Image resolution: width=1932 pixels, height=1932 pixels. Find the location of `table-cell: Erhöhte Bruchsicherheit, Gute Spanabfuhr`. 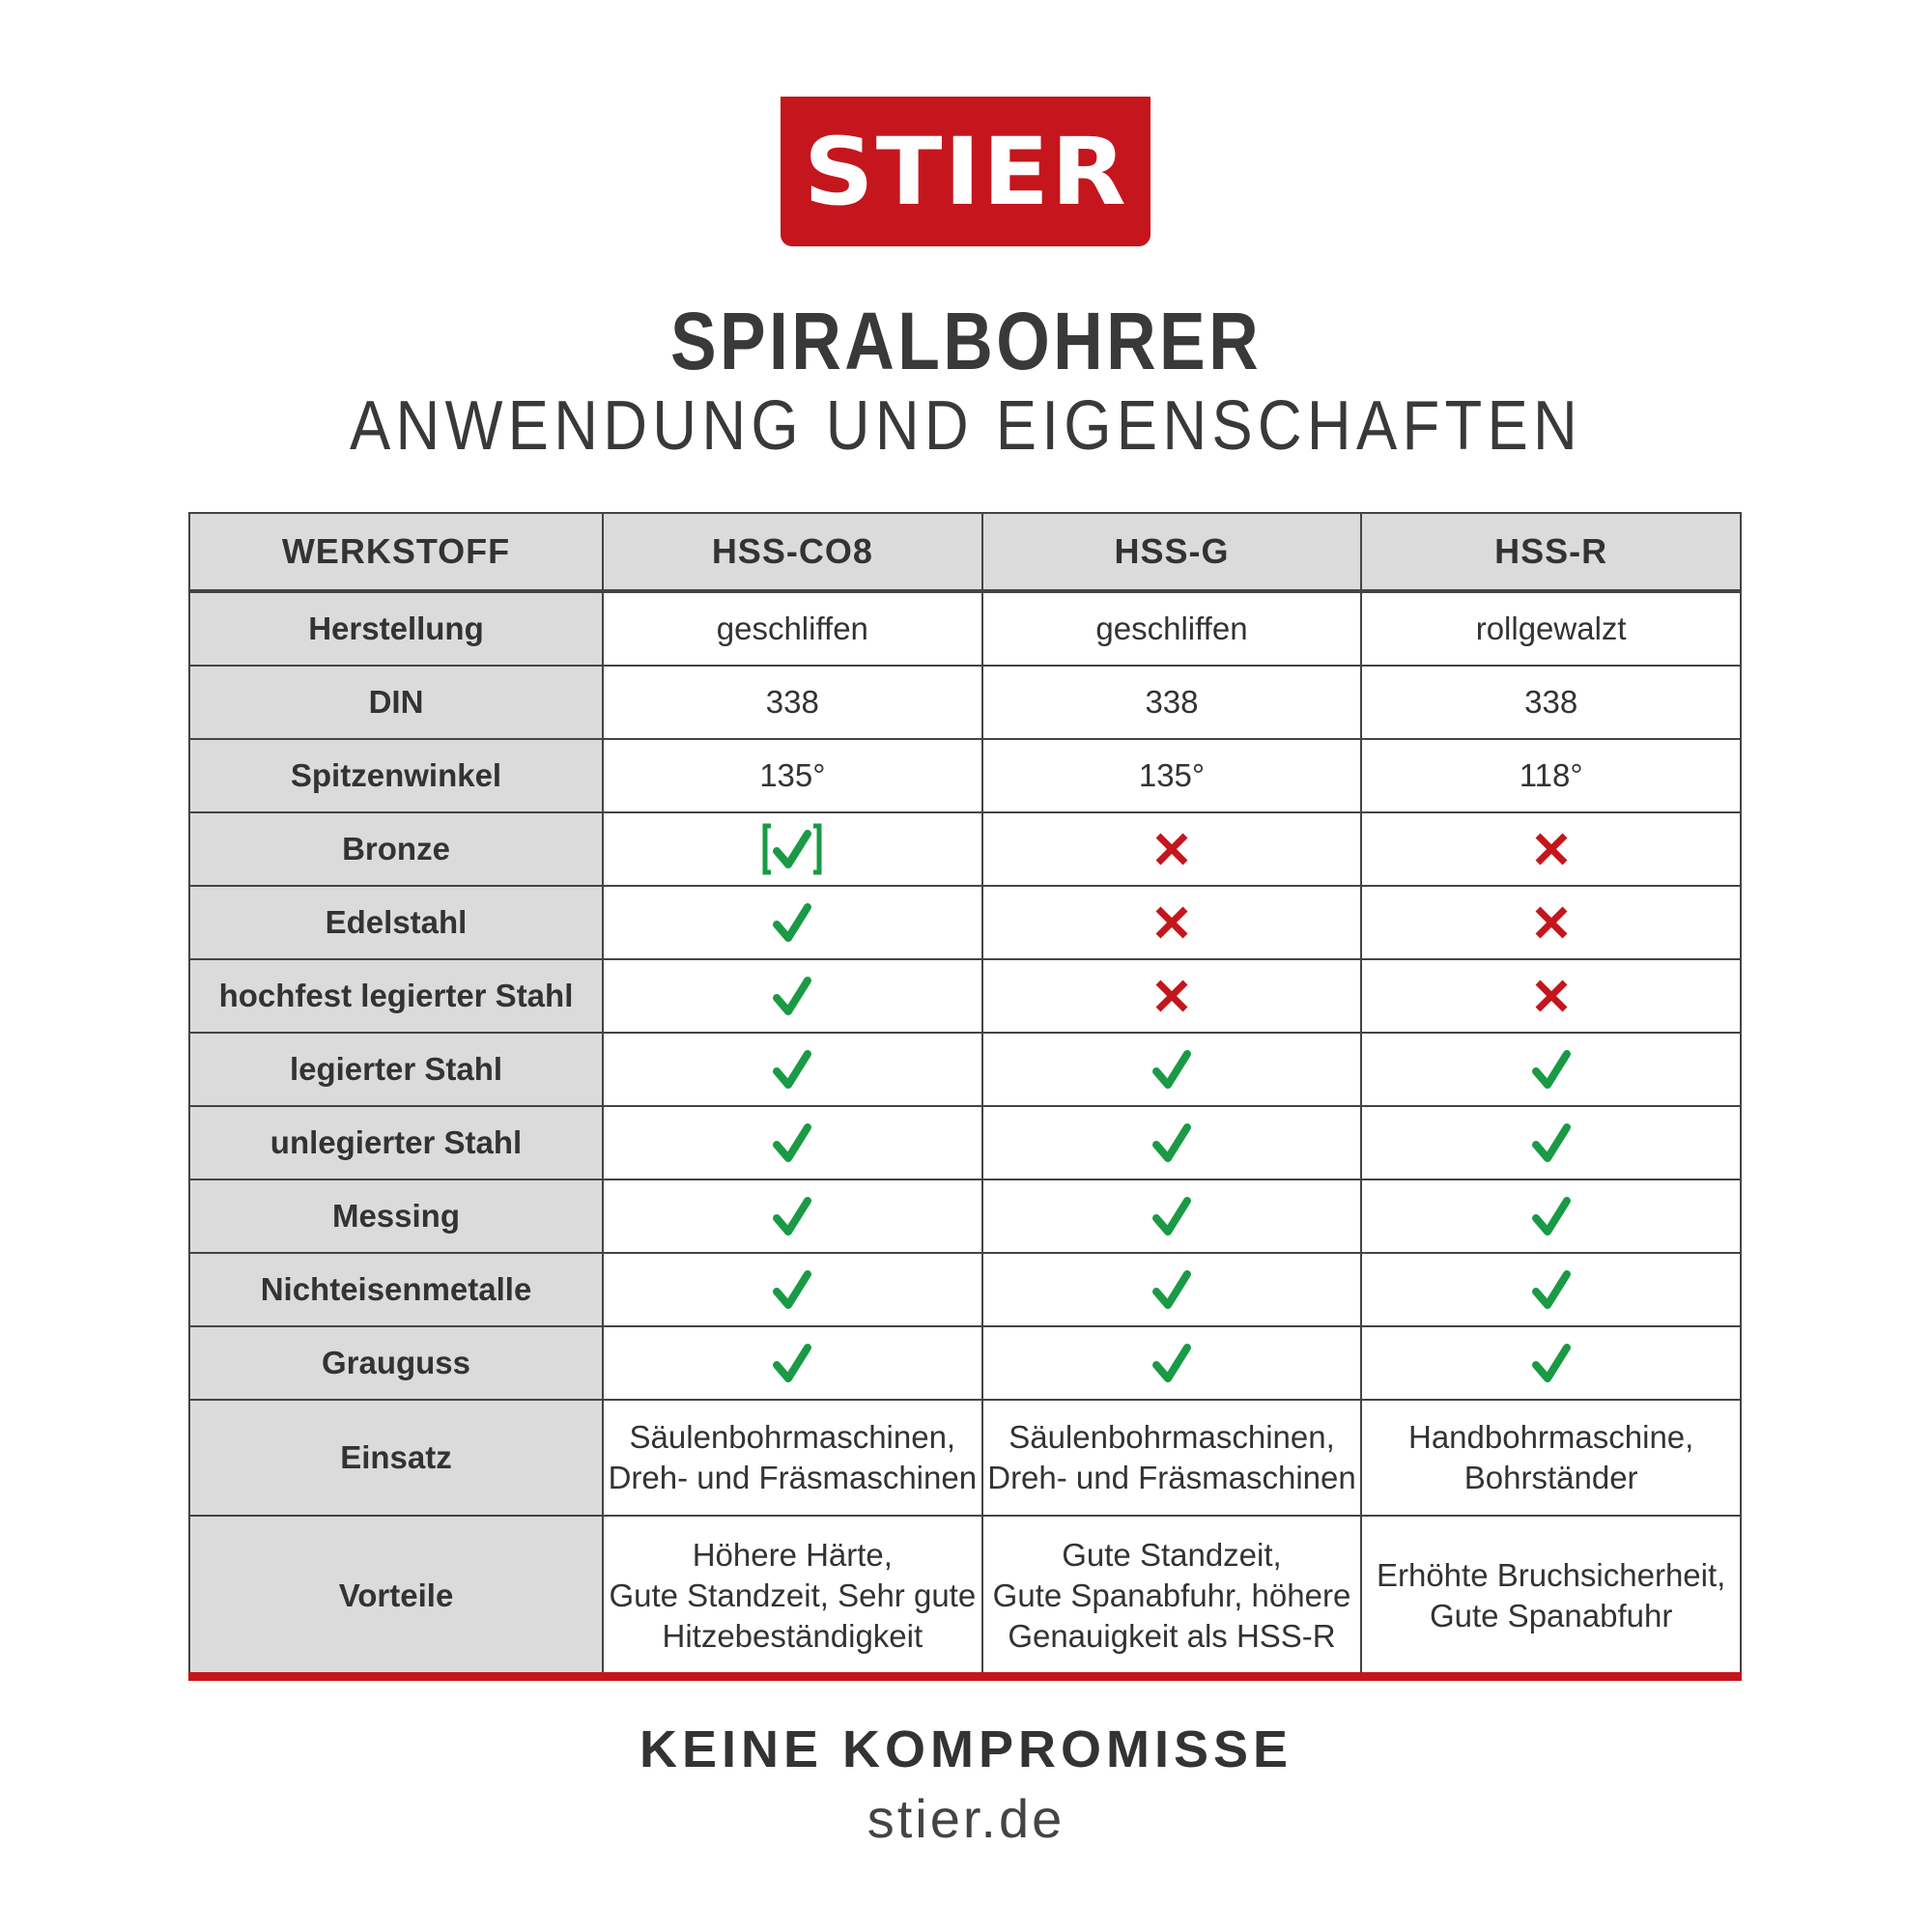

table-cell: Erhöhte Bruchsicherheit, Gute Spanabfuhr is located at coordinates (1551, 1595).